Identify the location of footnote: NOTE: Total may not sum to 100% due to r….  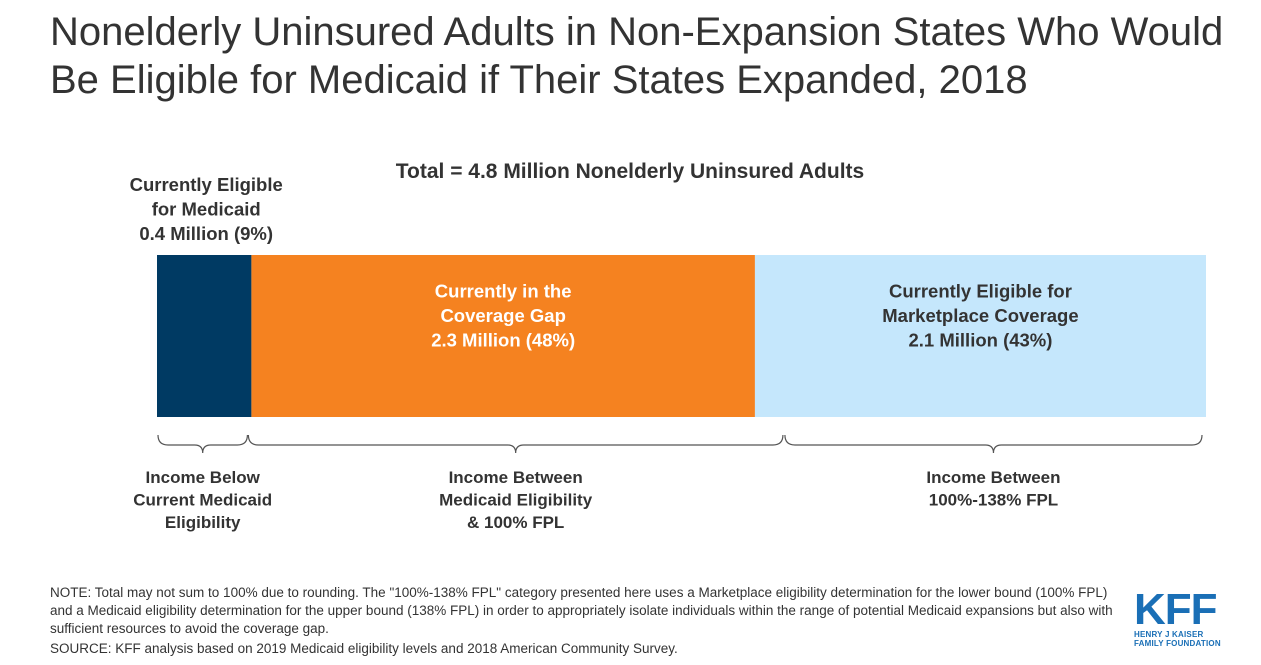
(581, 610).